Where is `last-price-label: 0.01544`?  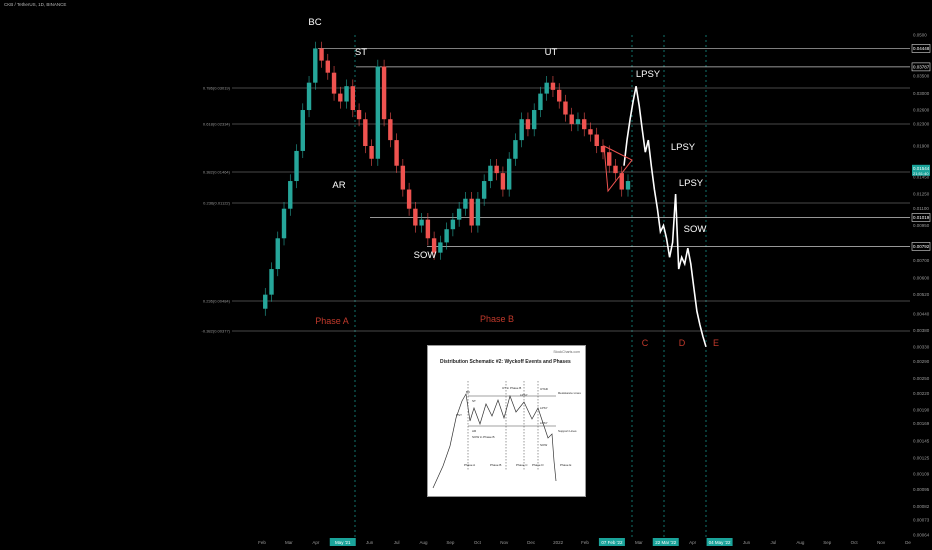 last-price-label: 0.01544 is located at coordinates (921, 168).